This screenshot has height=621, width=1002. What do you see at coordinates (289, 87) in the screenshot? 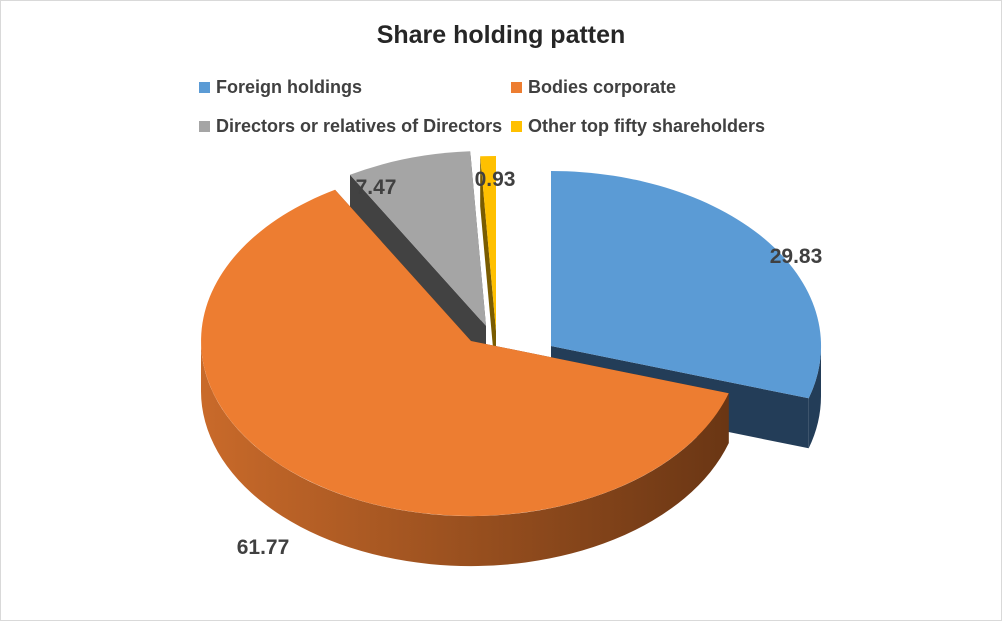
I see `legend-label-foreign-holdings: Foreign holdings` at bounding box center [289, 87].